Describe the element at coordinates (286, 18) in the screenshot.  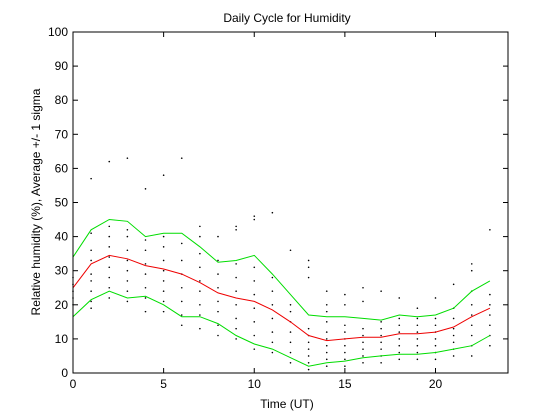
I see `chart-title: Daily Cycle for Humidity` at that location.